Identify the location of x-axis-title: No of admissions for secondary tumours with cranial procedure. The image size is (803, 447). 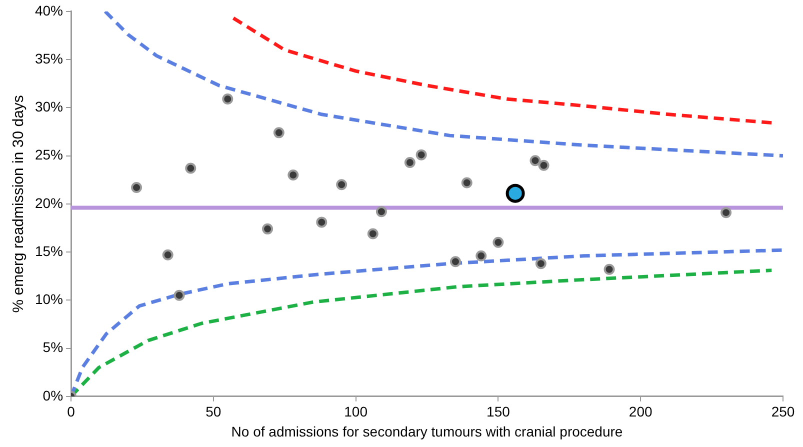
(427, 431).